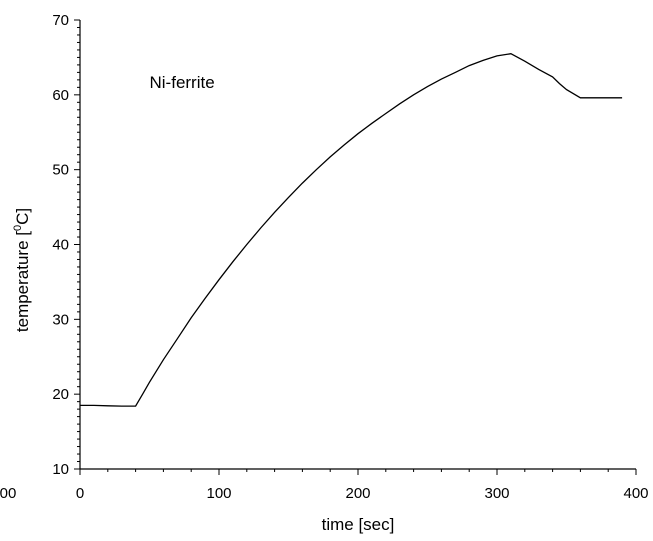 The width and height of the screenshot is (653, 541). What do you see at coordinates (496, 493) in the screenshot?
I see `x-tick-label: 300` at bounding box center [496, 493].